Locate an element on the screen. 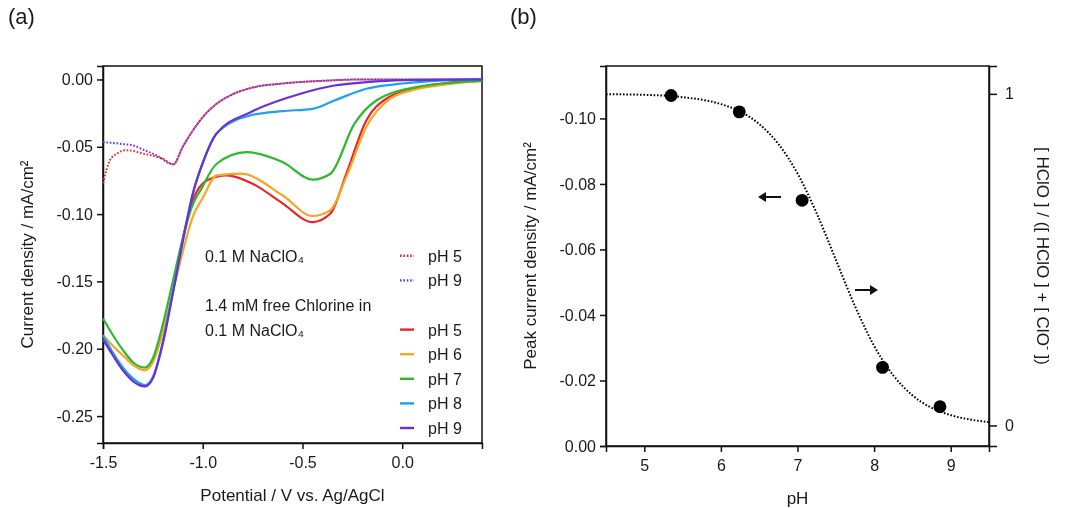 This screenshot has width=1071, height=508. y-tick-label: -0.06 is located at coordinates (578, 250).